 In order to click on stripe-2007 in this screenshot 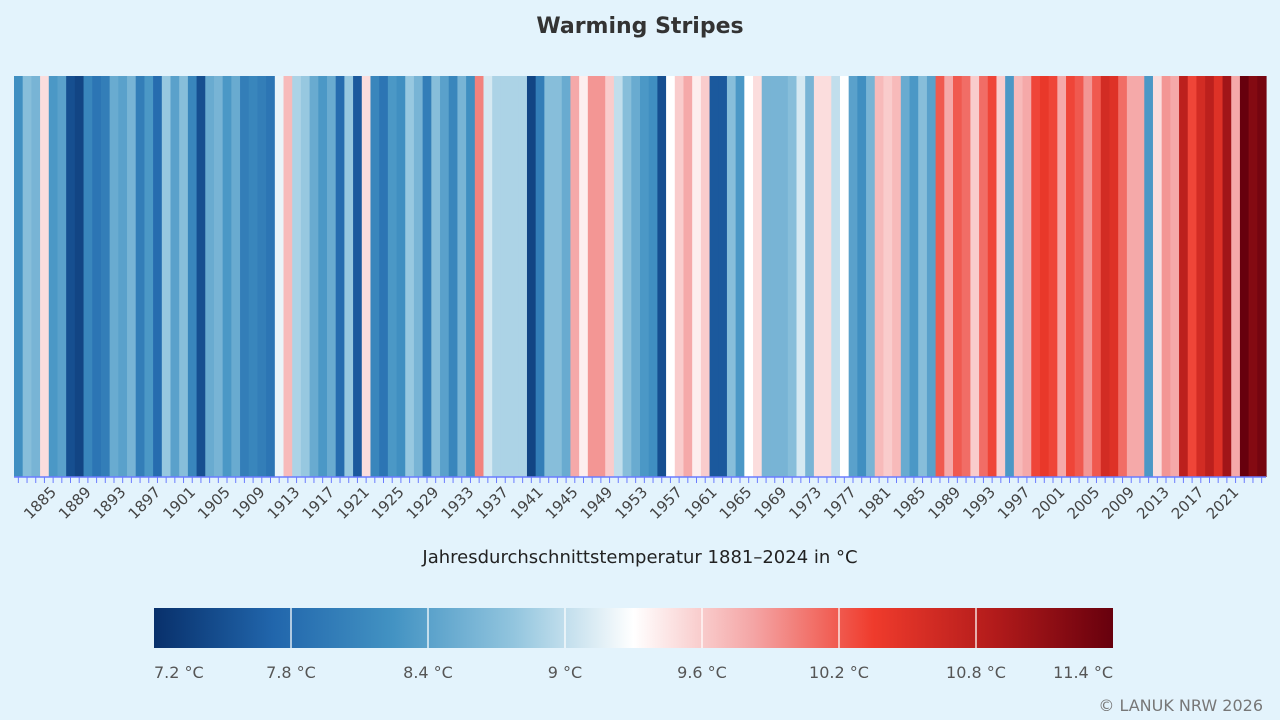, I will do `click(1114, 276)`.